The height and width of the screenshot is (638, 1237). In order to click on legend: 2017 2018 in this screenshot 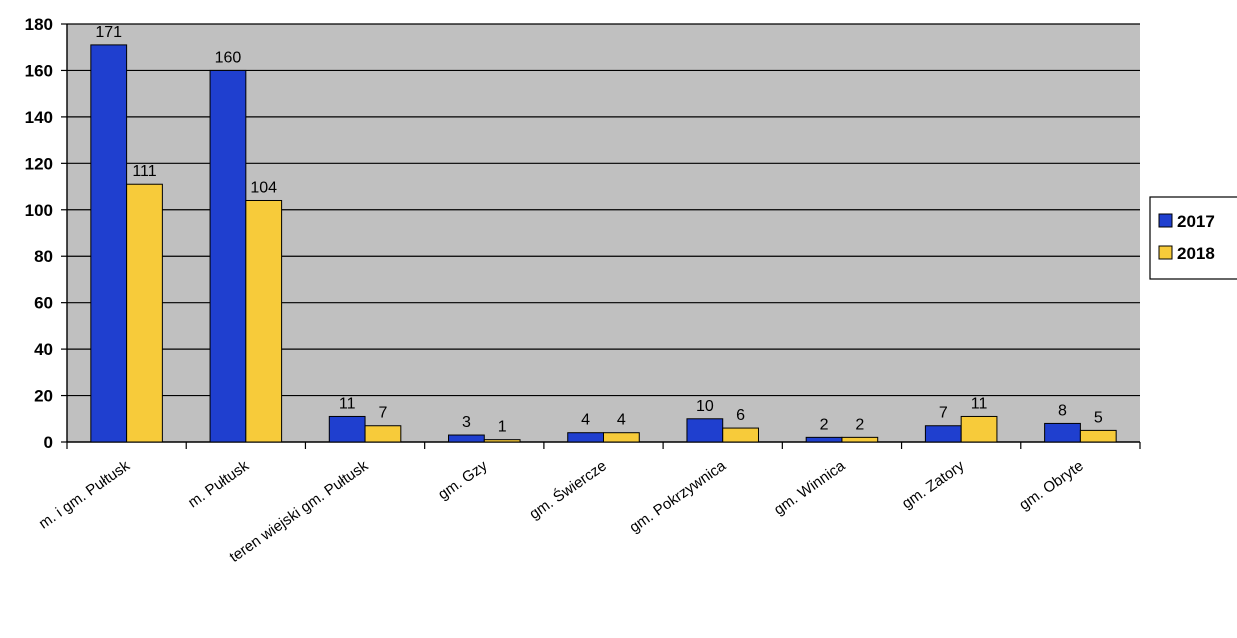, I will do `click(1193, 238)`.